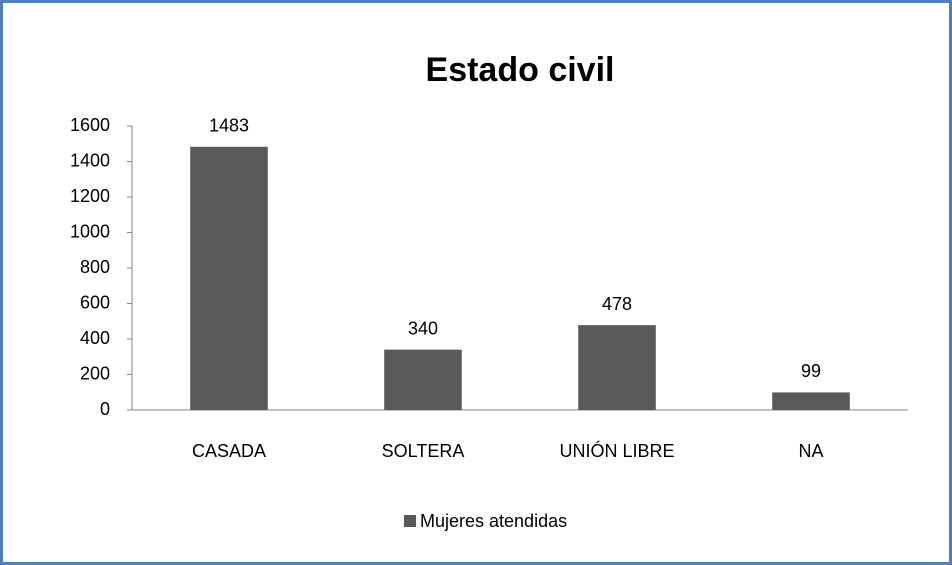 The width and height of the screenshot is (952, 565). What do you see at coordinates (617, 304) in the screenshot?
I see `data-label: 478` at bounding box center [617, 304].